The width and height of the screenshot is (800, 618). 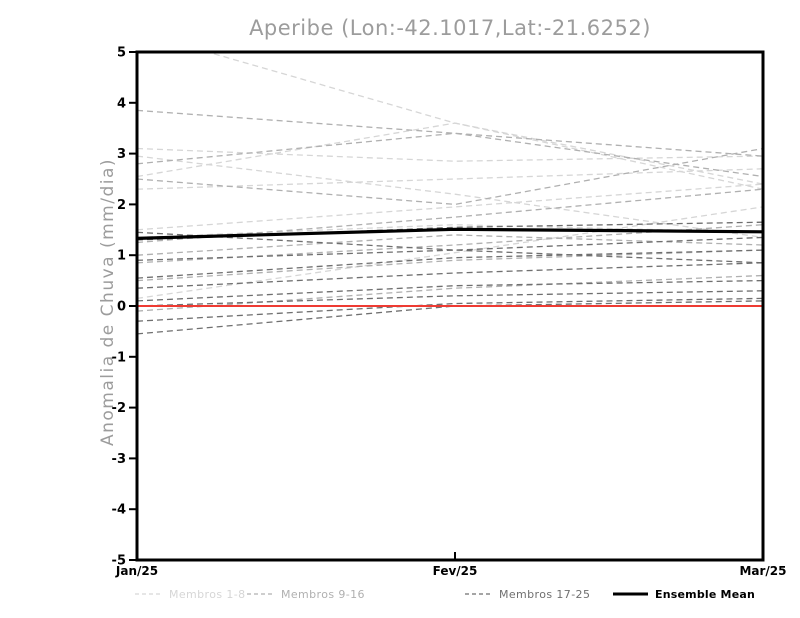 What do you see at coordinates (207, 594) in the screenshot?
I see `legend-label: Membros 1-8` at bounding box center [207, 594].